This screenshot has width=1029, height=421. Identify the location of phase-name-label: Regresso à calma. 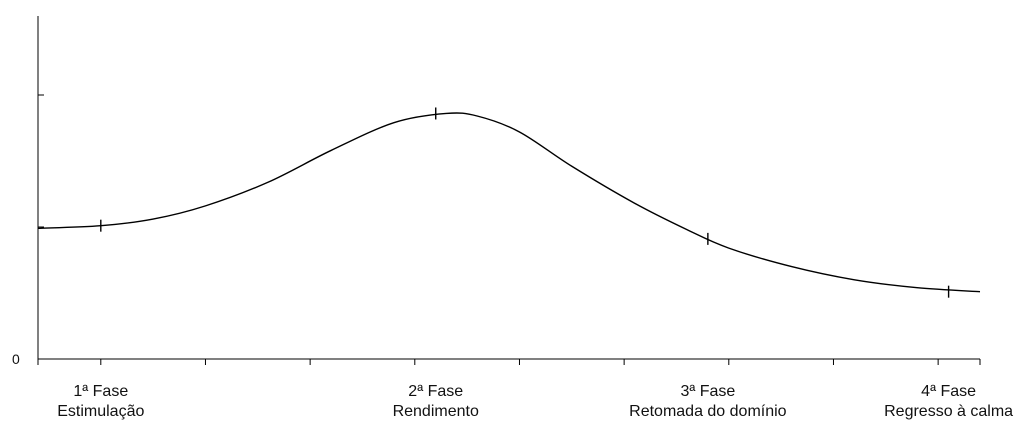
(948, 411).